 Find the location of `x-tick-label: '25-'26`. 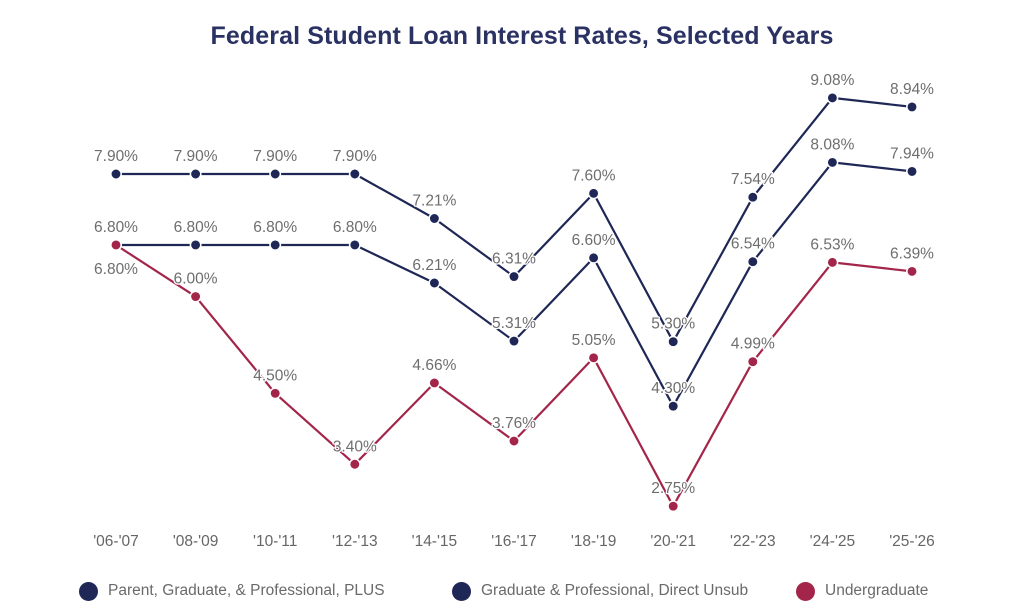

x-tick-label: '25-'26 is located at coordinates (912, 541).